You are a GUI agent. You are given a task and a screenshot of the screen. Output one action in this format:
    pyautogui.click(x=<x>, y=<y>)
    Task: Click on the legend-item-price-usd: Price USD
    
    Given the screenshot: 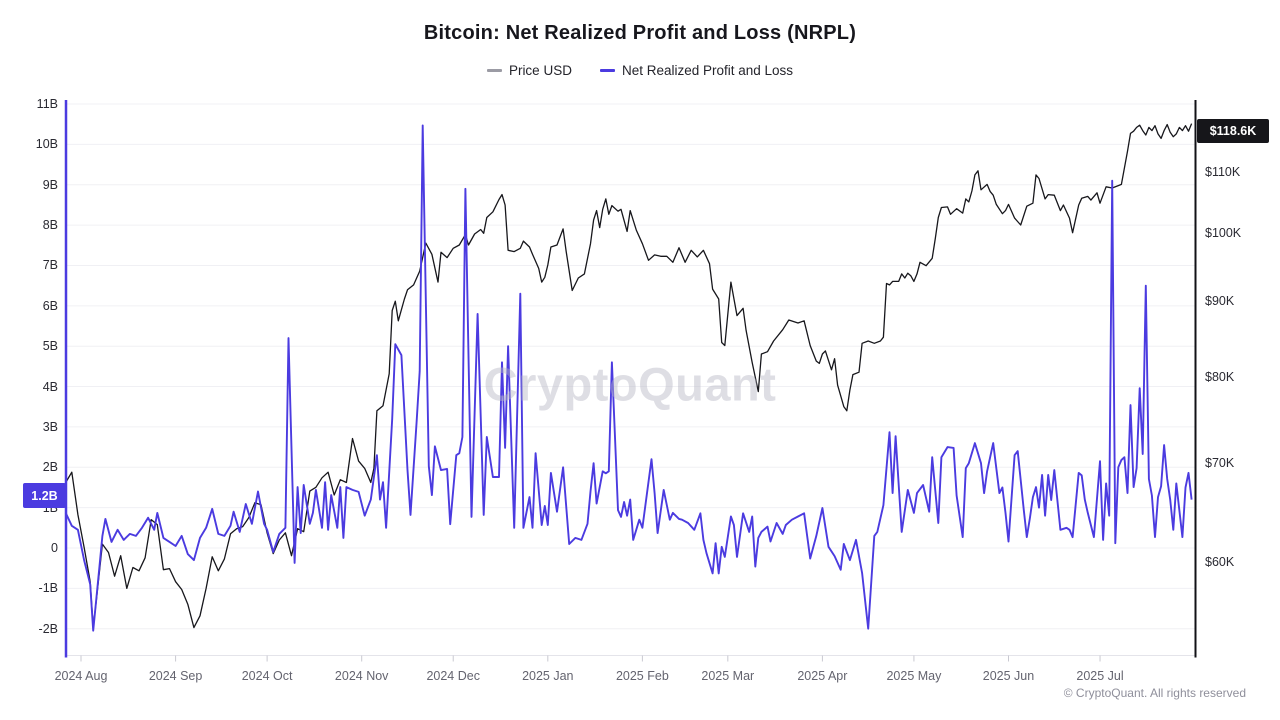 What is the action you would take?
    pyautogui.click(x=529, y=70)
    